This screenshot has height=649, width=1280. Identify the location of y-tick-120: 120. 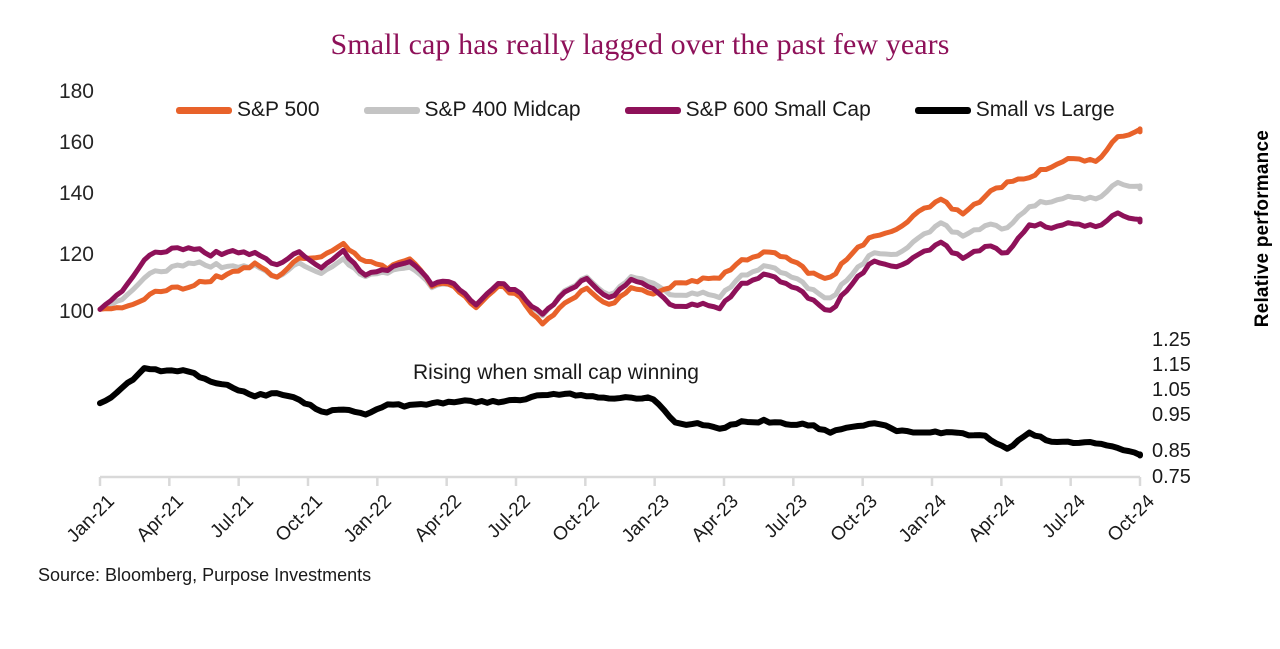
(76, 254).